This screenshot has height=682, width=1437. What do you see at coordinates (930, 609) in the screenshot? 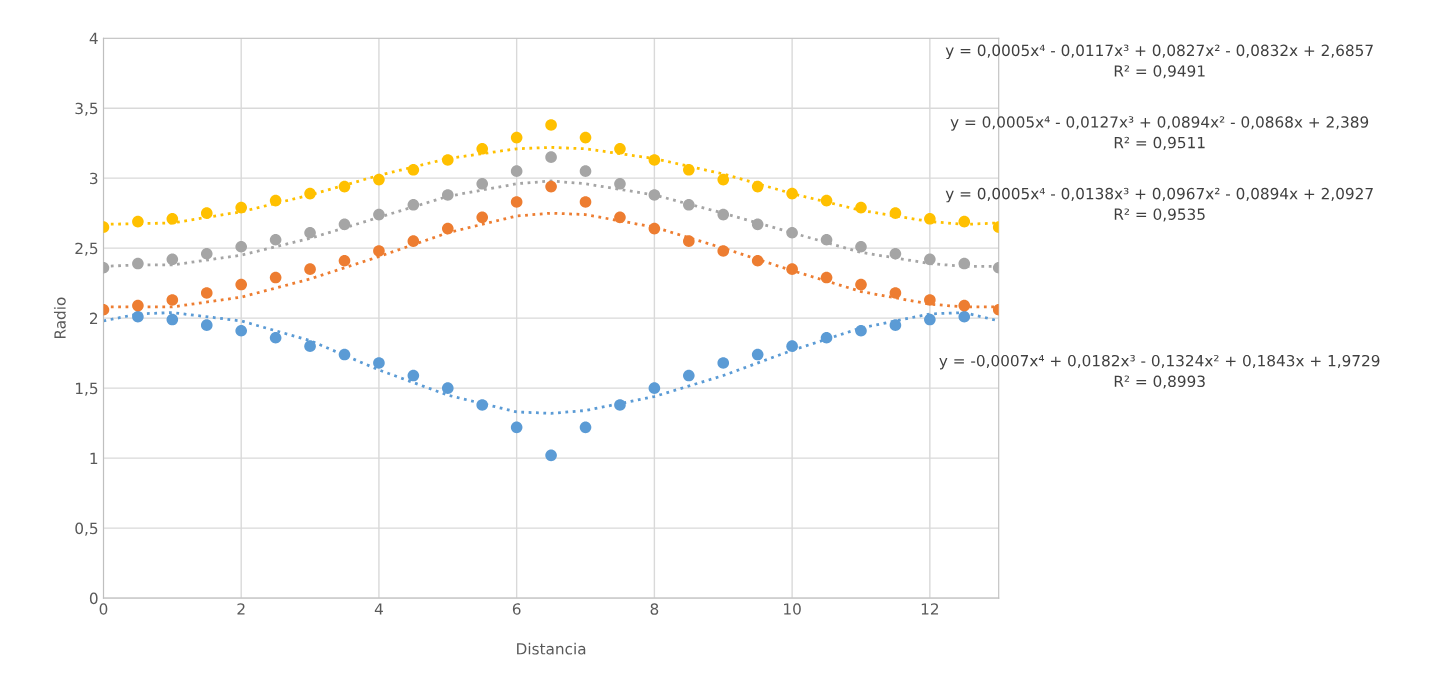
I see `x-tick-label: 12` at bounding box center [930, 609].